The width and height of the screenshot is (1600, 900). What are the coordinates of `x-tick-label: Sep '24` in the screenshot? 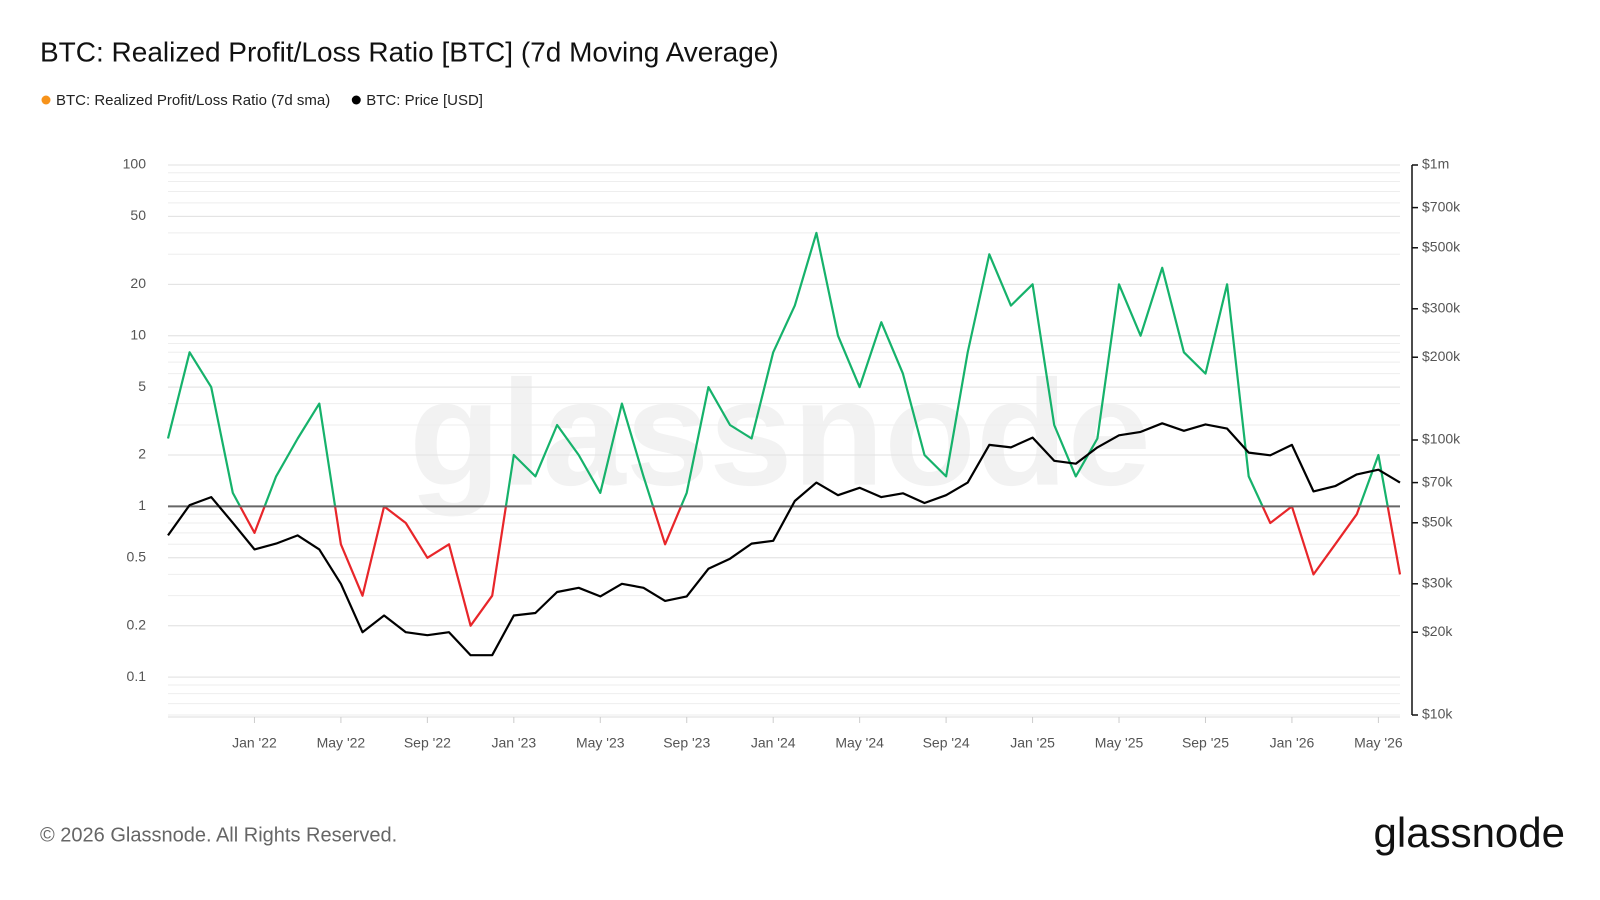 It's located at (946, 743).